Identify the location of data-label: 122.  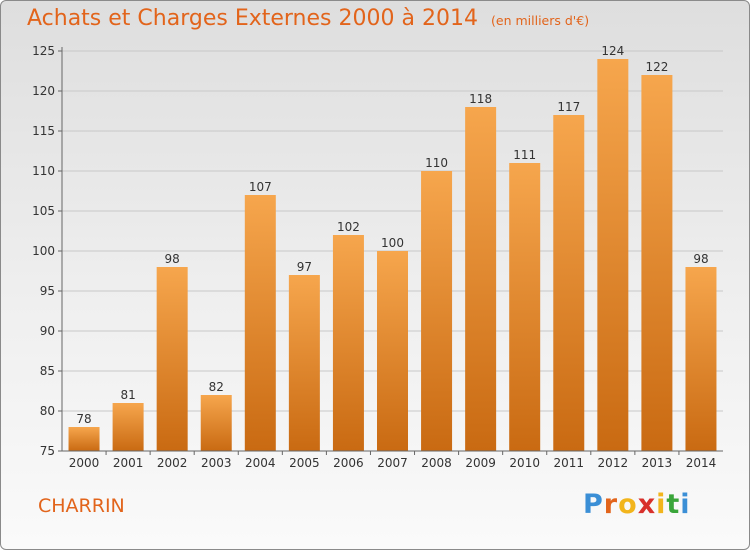
(656, 67).